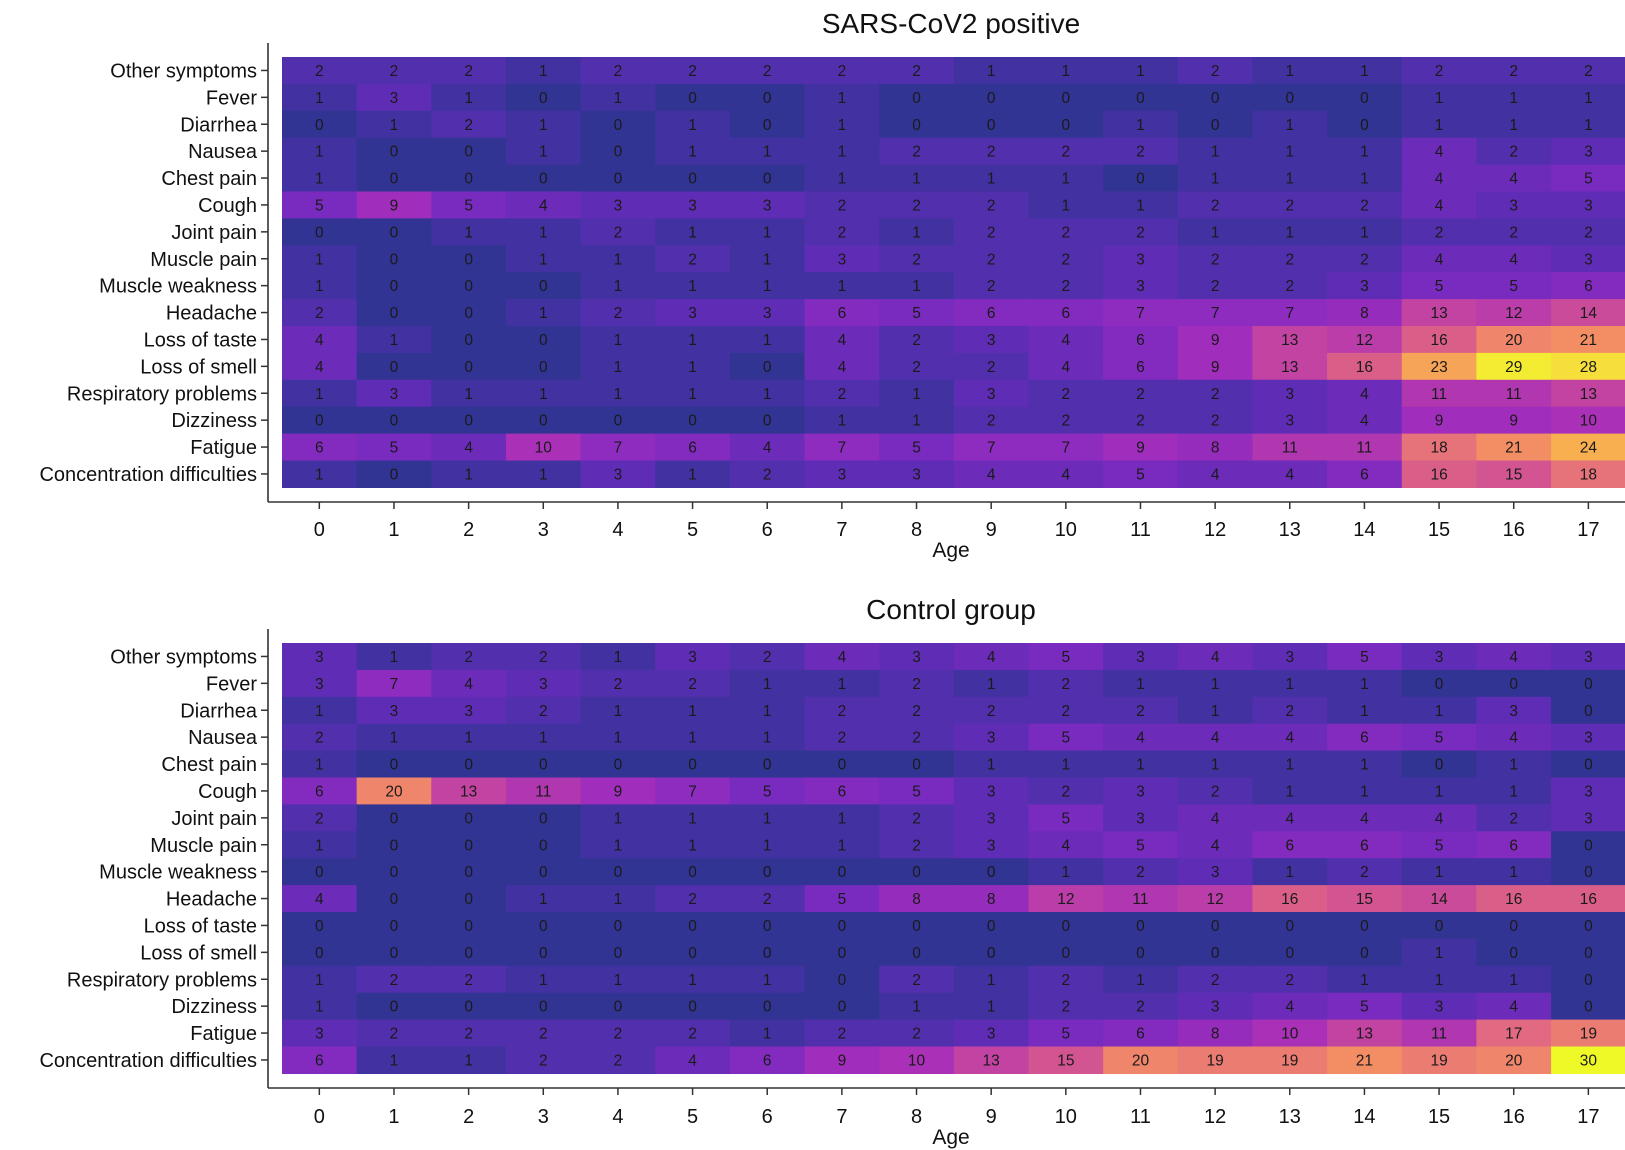  Describe the element at coordinates (1066, 1117) in the screenshot. I see `x-tick-label: 10` at that location.